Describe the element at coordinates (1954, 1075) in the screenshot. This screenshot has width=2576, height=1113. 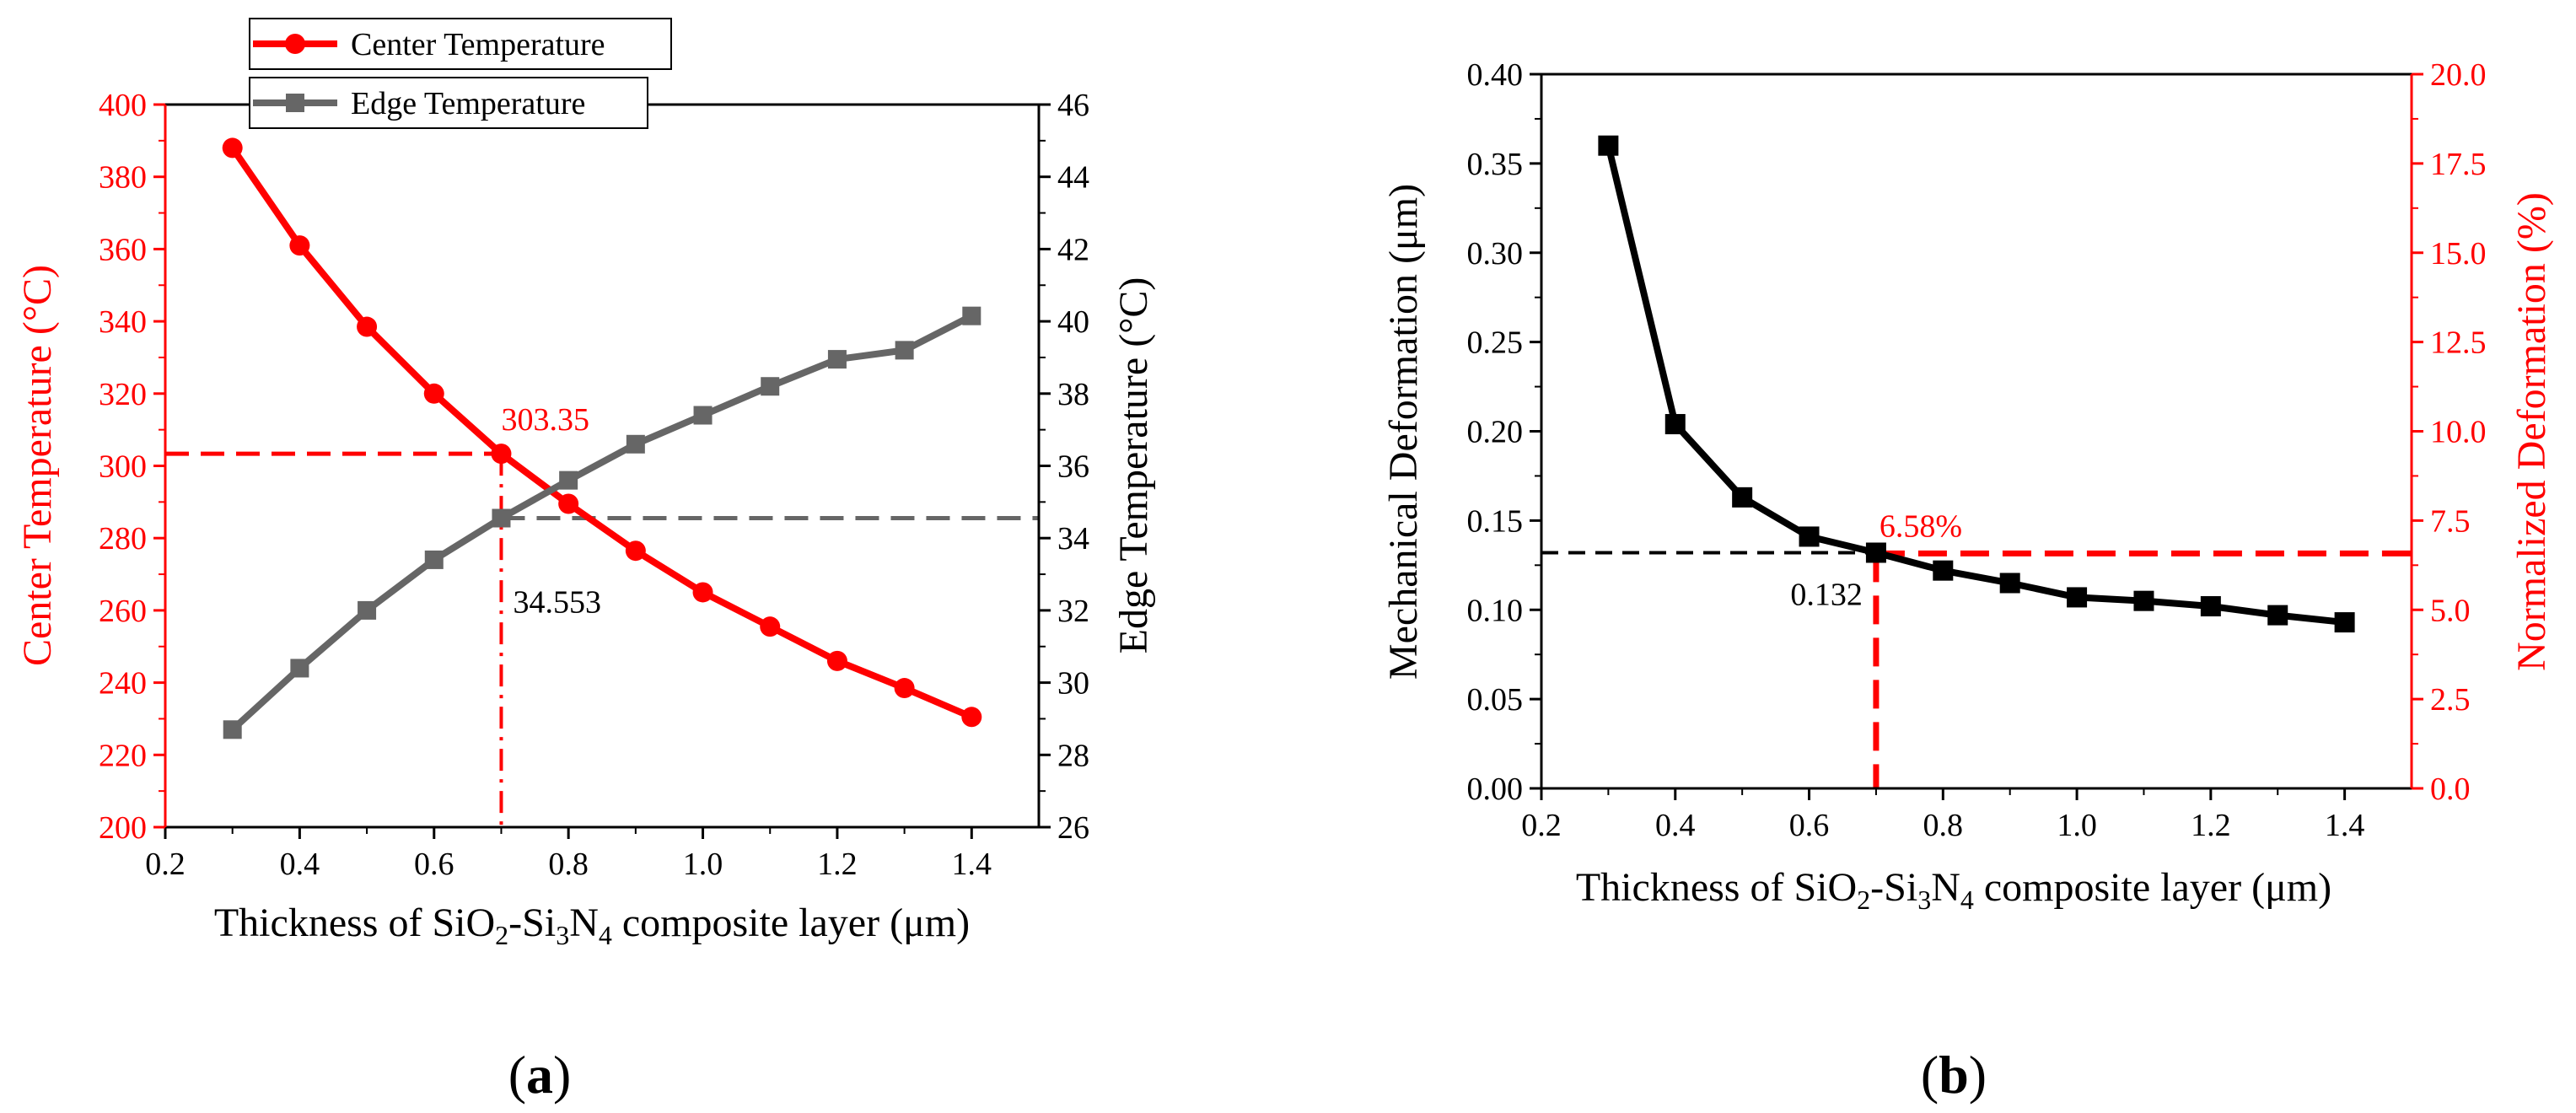
I see `panel-b-label: (b)` at that location.